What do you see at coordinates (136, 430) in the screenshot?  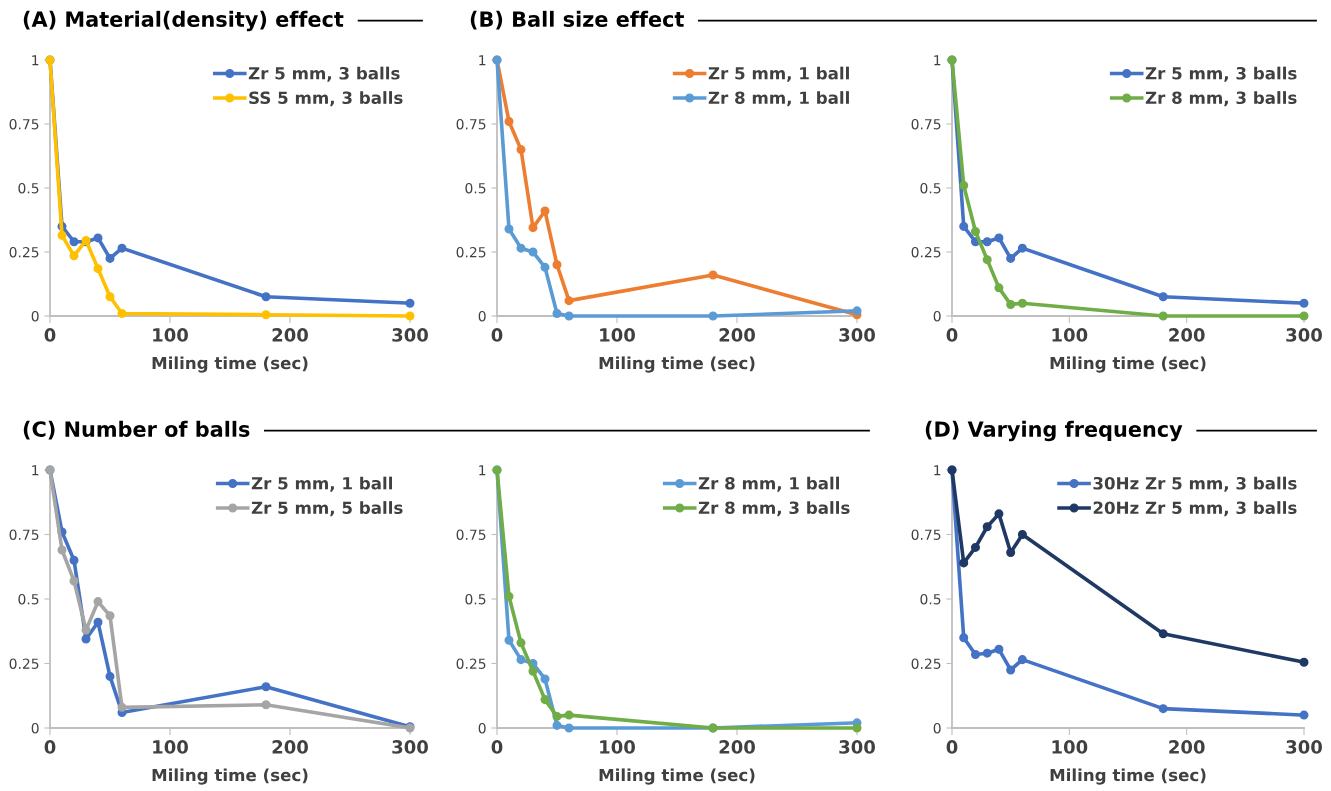 I see `chart-title: (C) Number of balls` at bounding box center [136, 430].